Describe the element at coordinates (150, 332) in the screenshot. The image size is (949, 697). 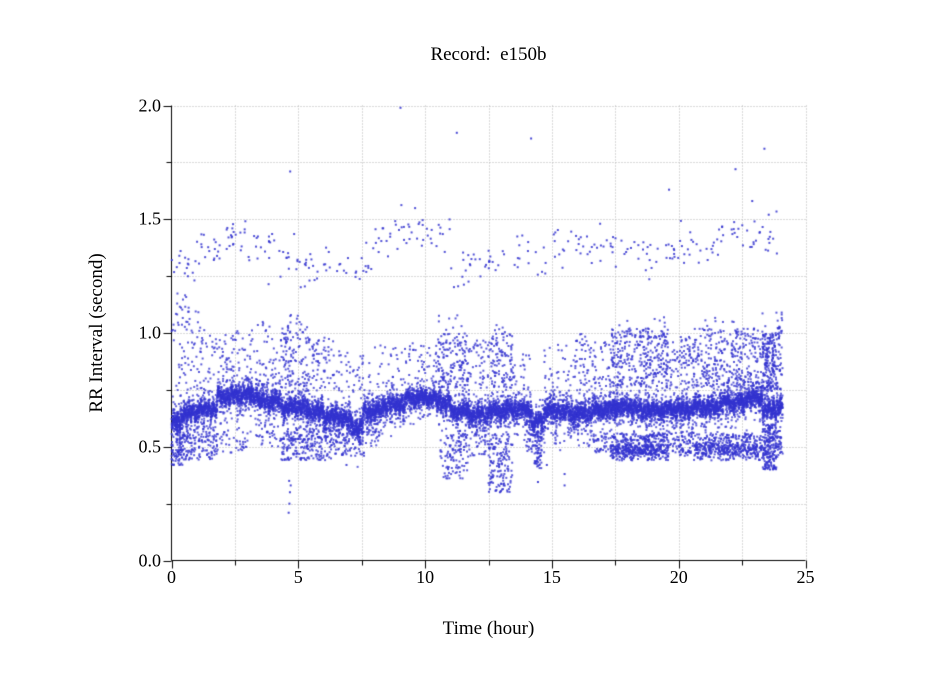
I see `y-tick-label: 1.0` at that location.